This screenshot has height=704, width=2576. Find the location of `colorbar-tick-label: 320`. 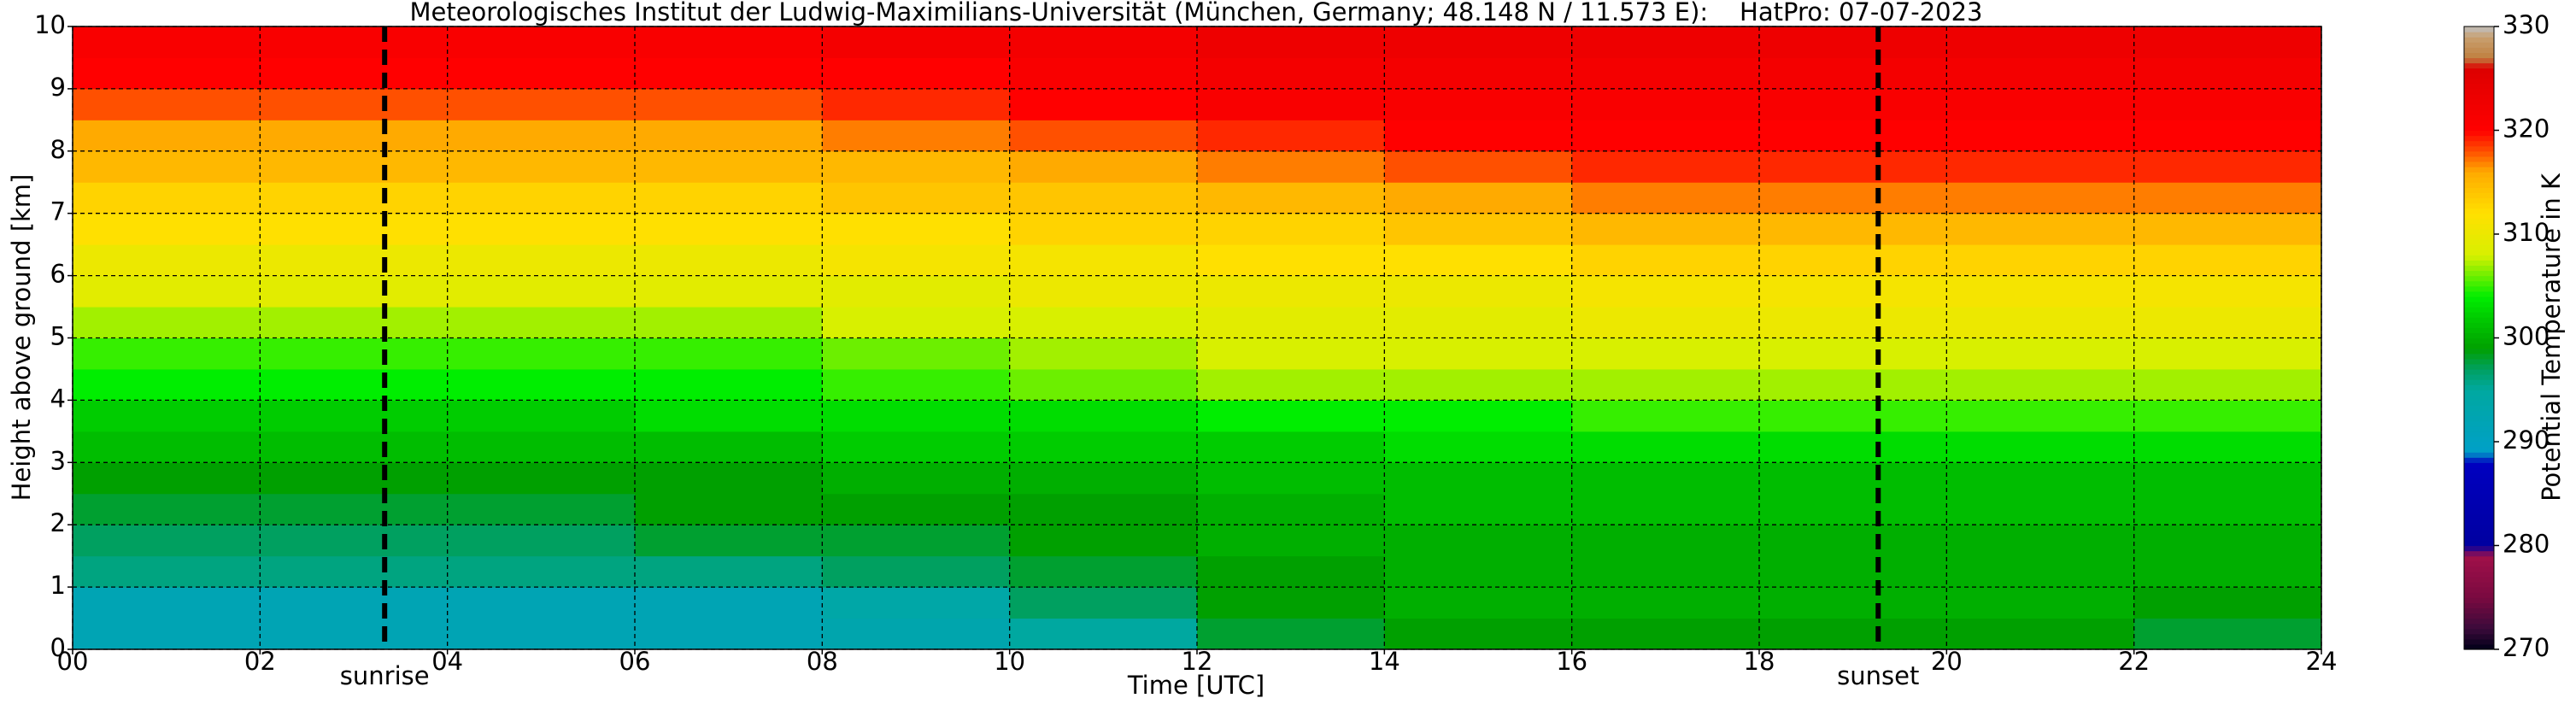

colorbar-tick-label: 320 is located at coordinates (2526, 129).